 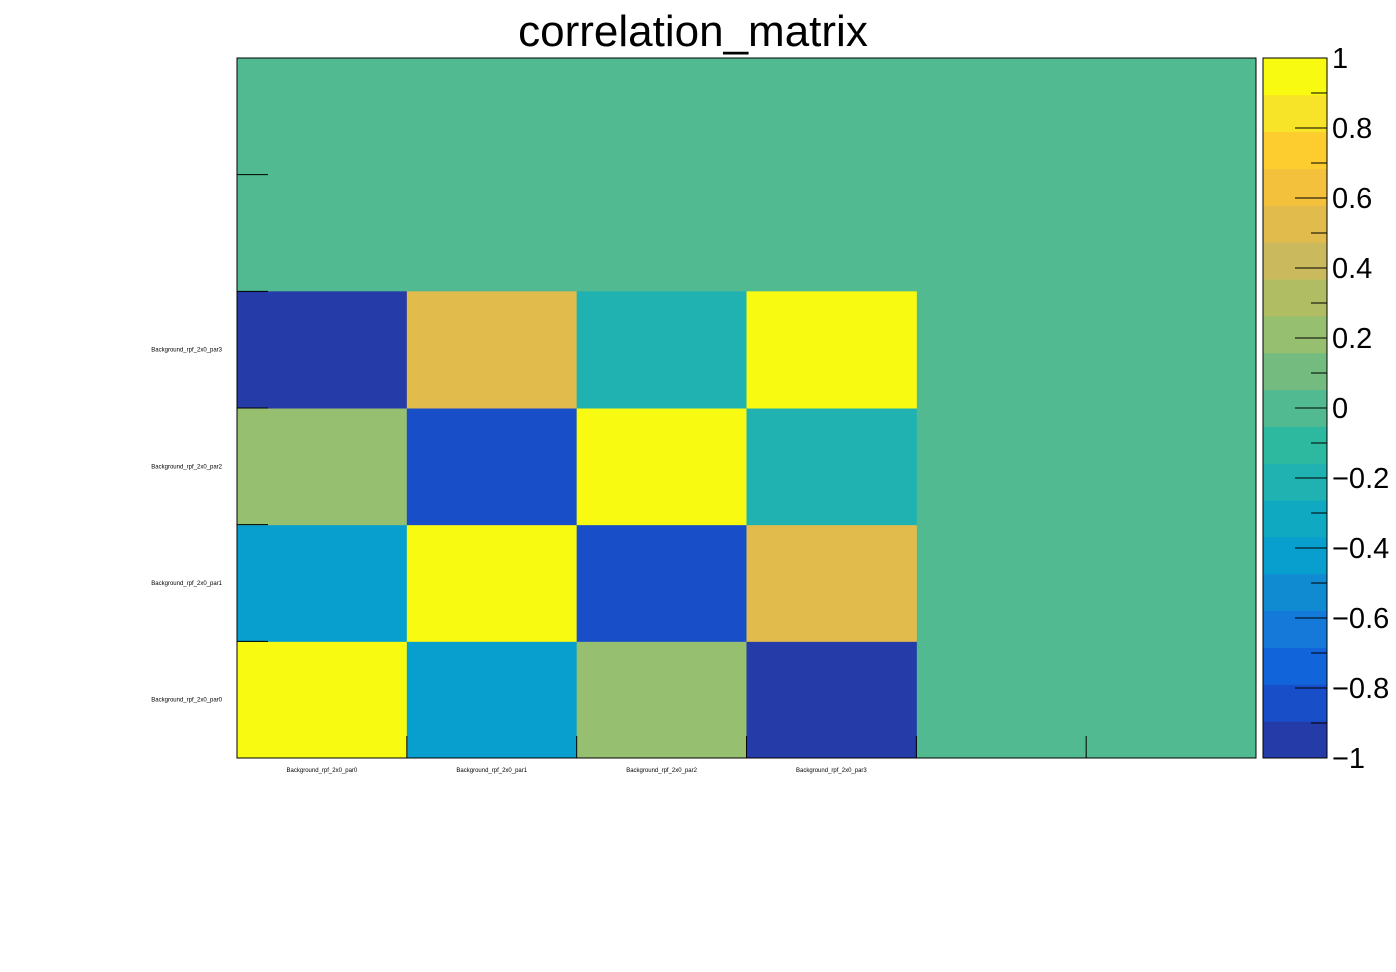 I want to click on color-scale-label: 0.4, so click(x=1352, y=269).